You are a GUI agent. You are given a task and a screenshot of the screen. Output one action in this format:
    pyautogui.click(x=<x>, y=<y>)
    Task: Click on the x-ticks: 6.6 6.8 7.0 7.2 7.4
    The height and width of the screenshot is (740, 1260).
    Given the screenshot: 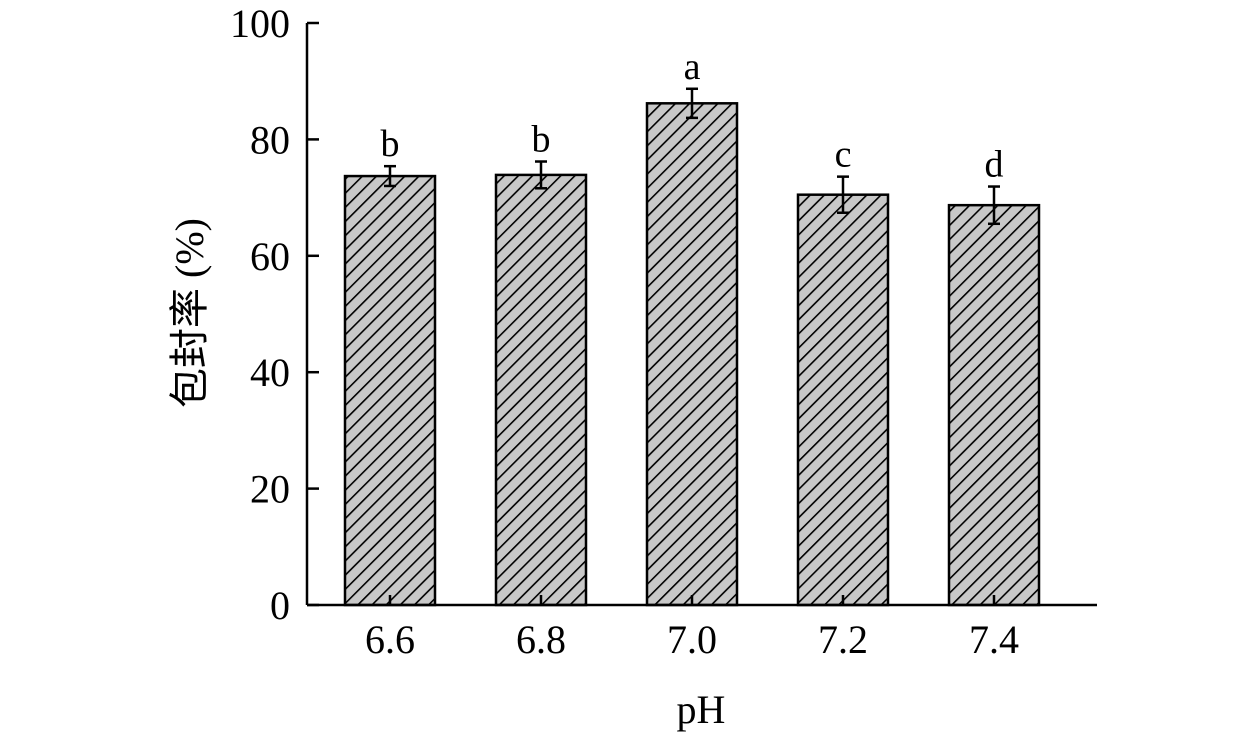 What is the action you would take?
    pyautogui.click(x=692, y=628)
    